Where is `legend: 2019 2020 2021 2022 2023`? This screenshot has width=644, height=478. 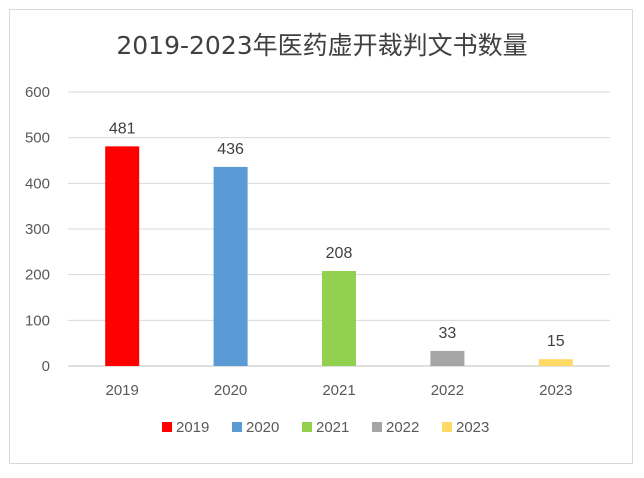
legend: 2019 2020 2021 2022 2023 is located at coordinates (325, 427).